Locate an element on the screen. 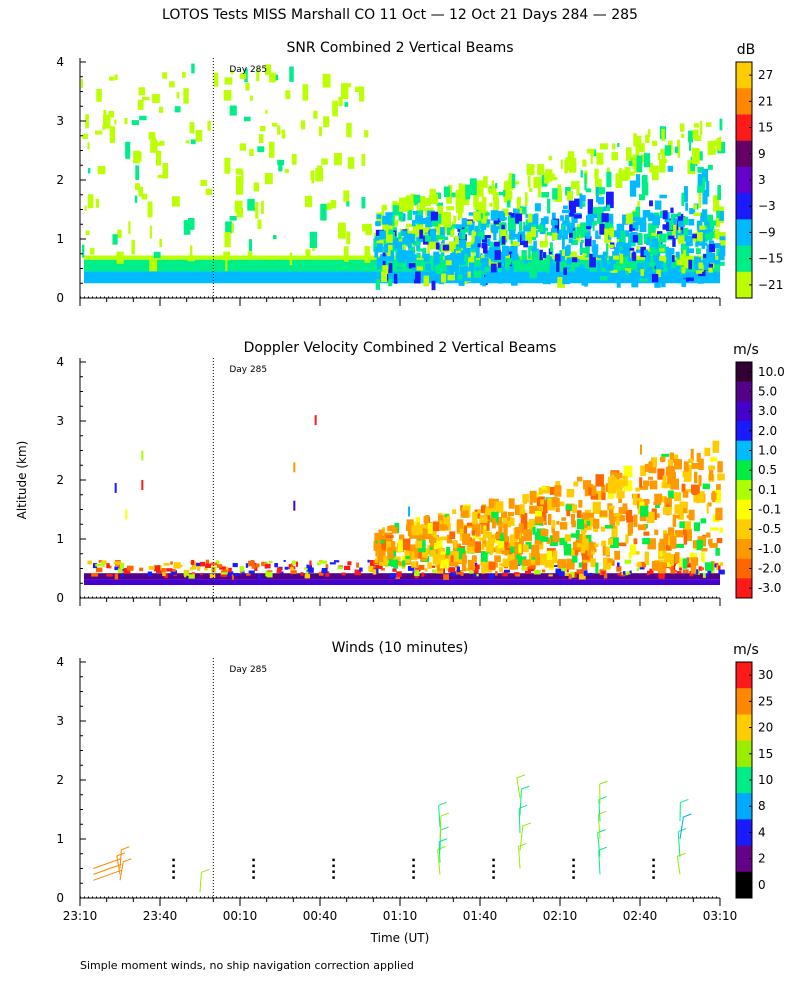 This screenshot has width=800, height=1000. wind-barb-flag is located at coordinates (442, 803).